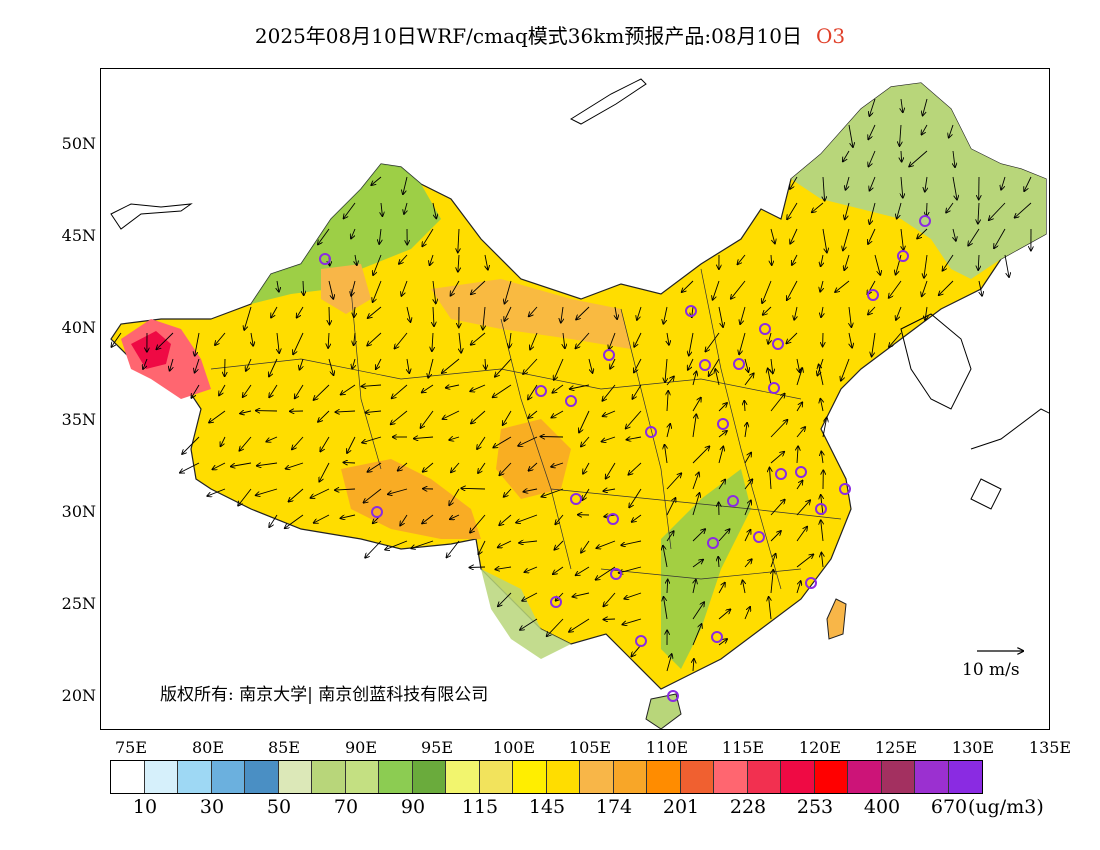 The height and width of the screenshot is (850, 1100). I want to click on colorbar-label: 145, so click(547, 807).